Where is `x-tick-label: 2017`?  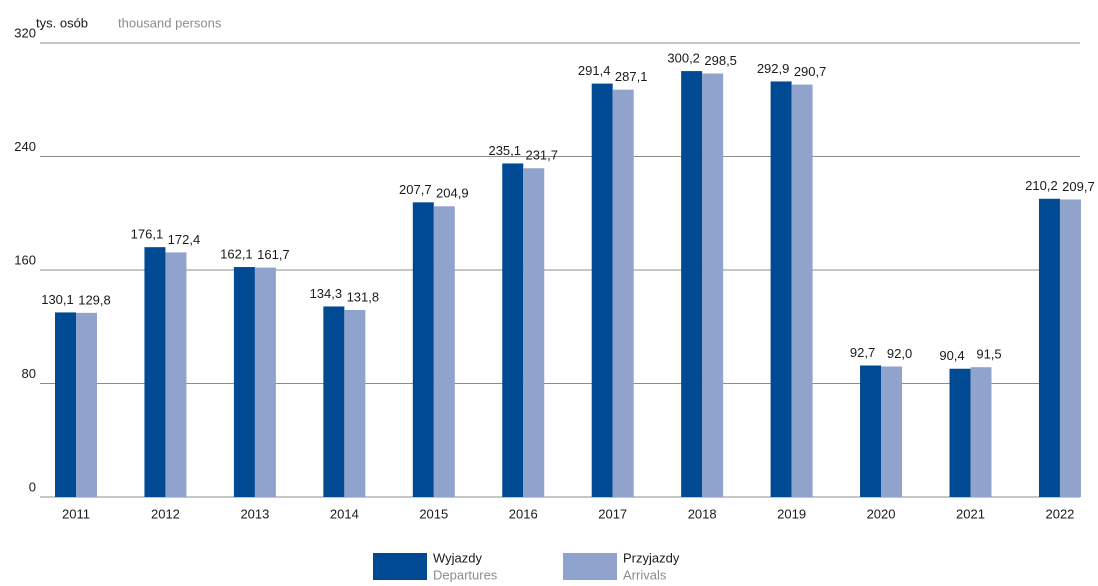 x-tick-label: 2017 is located at coordinates (612, 513).